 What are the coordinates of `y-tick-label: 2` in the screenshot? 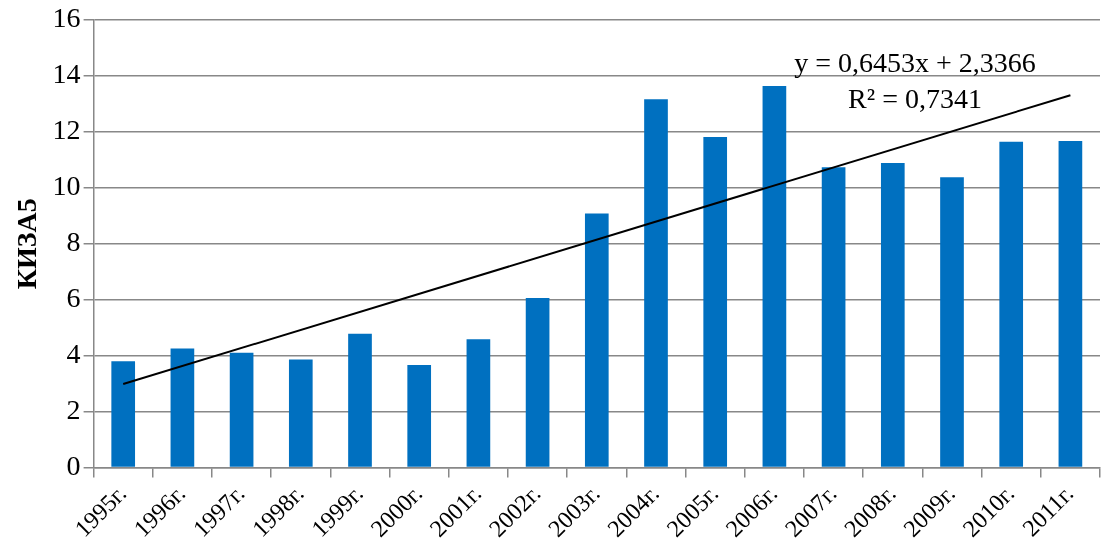 It's located at (73, 409).